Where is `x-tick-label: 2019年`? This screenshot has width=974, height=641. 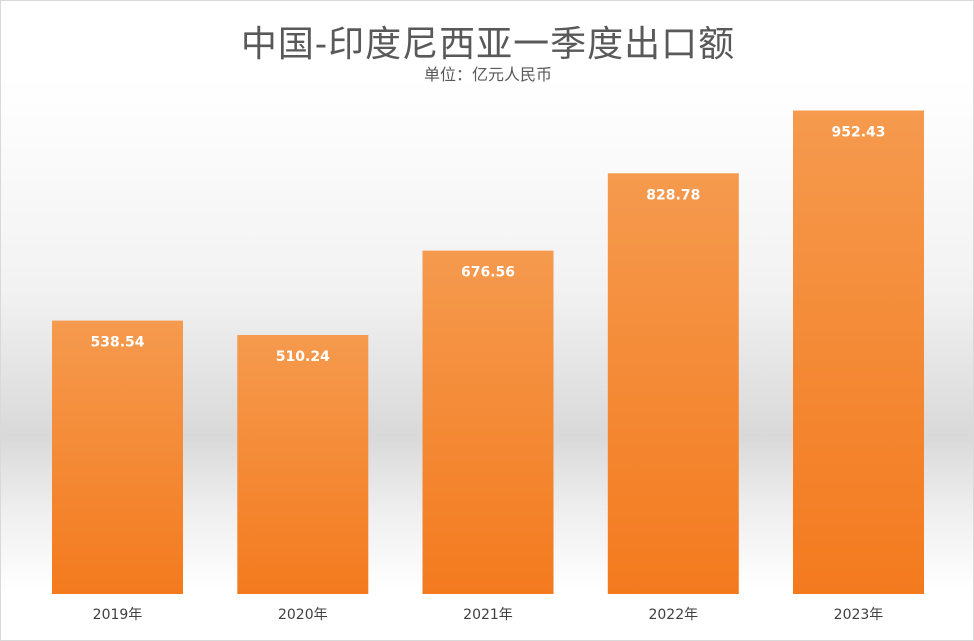 x-tick-label: 2019年 is located at coordinates (118, 615).